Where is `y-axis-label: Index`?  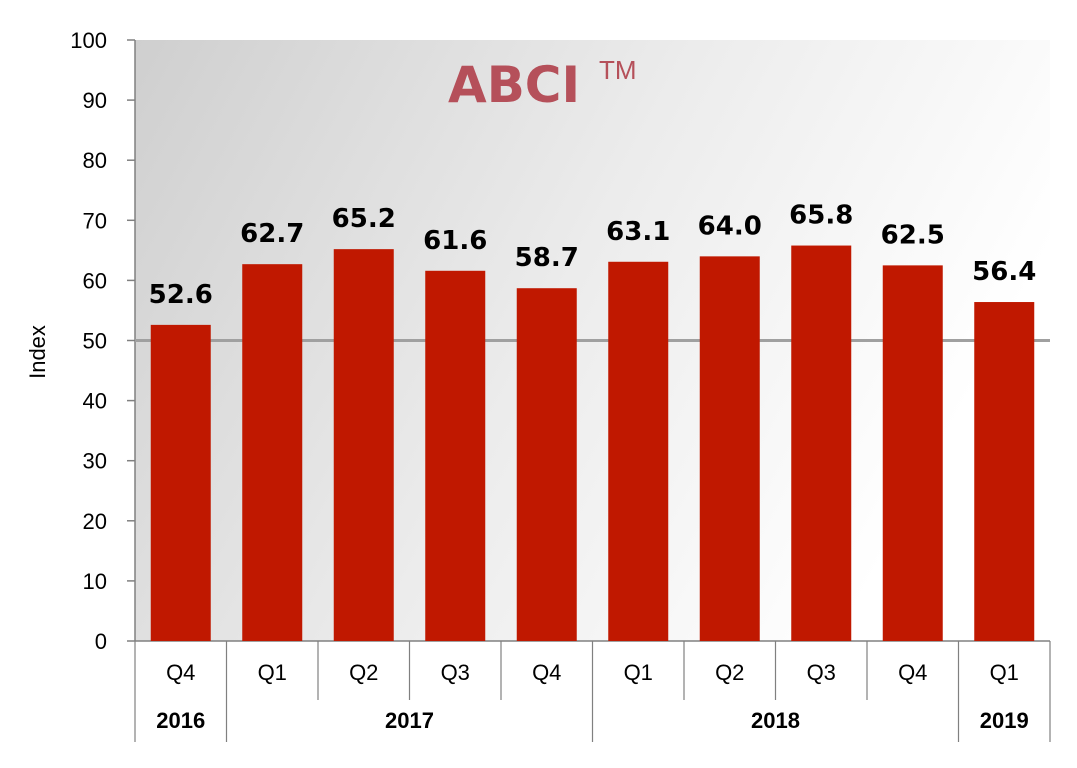 y-axis-label: Index is located at coordinates (37, 352).